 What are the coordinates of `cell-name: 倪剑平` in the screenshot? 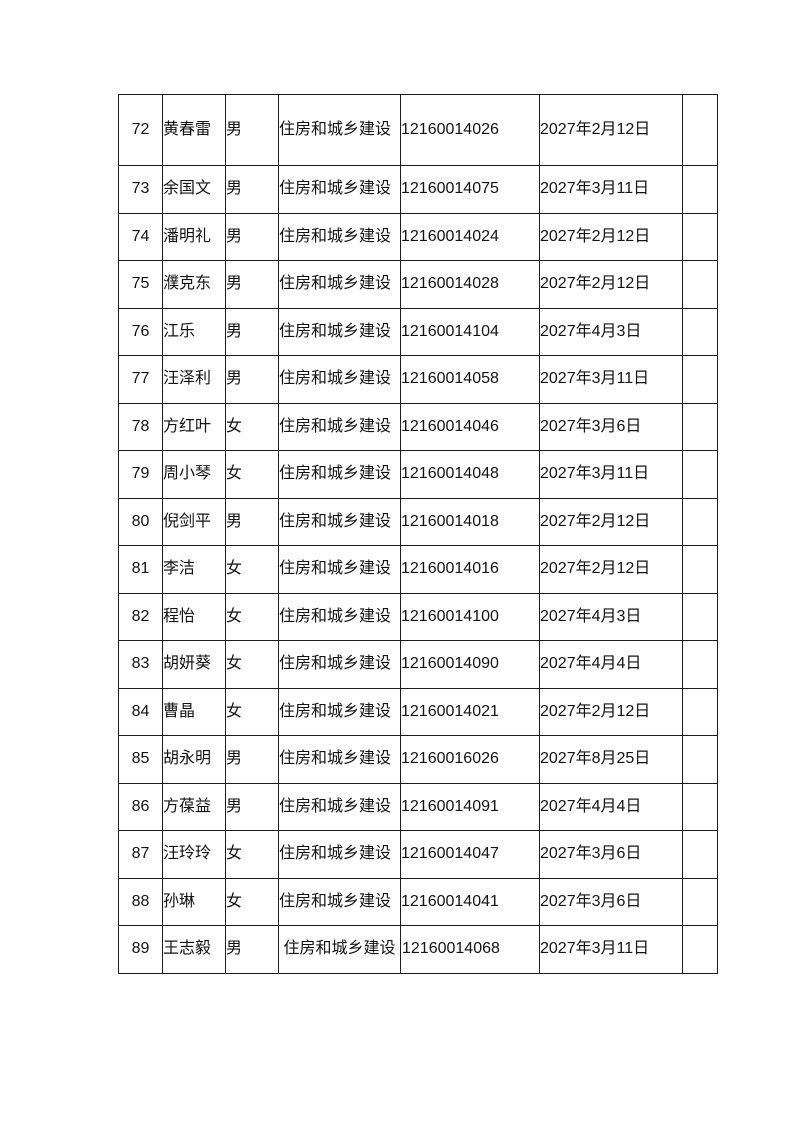 It's located at (194, 521).